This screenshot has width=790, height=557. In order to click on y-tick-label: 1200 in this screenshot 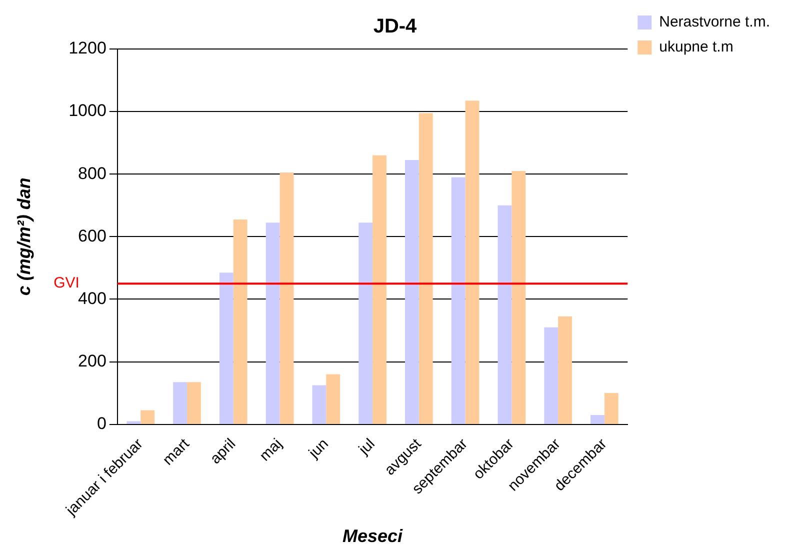, I will do `click(87, 48)`.